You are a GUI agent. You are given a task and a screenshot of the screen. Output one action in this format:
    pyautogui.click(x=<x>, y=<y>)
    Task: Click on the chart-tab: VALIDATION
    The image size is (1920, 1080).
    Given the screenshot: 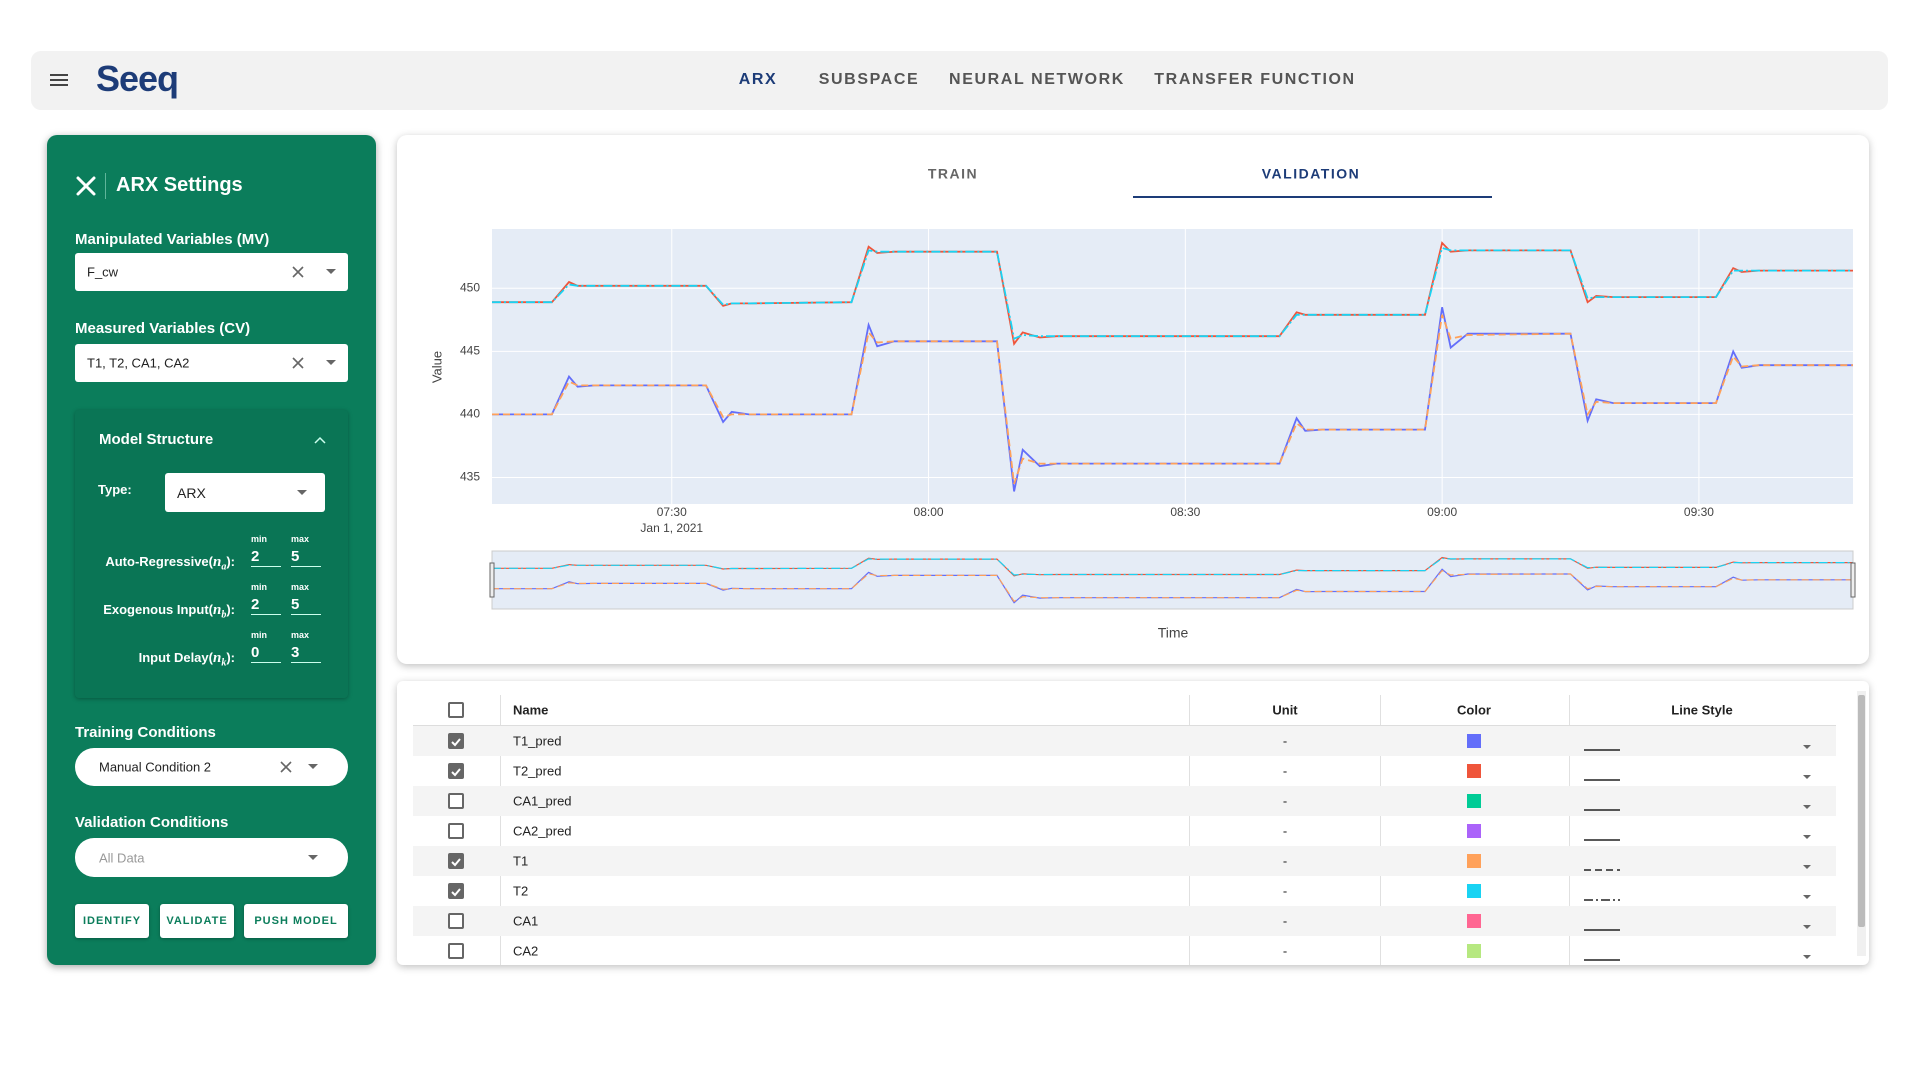 What is the action you would take?
    pyautogui.click(x=1311, y=174)
    